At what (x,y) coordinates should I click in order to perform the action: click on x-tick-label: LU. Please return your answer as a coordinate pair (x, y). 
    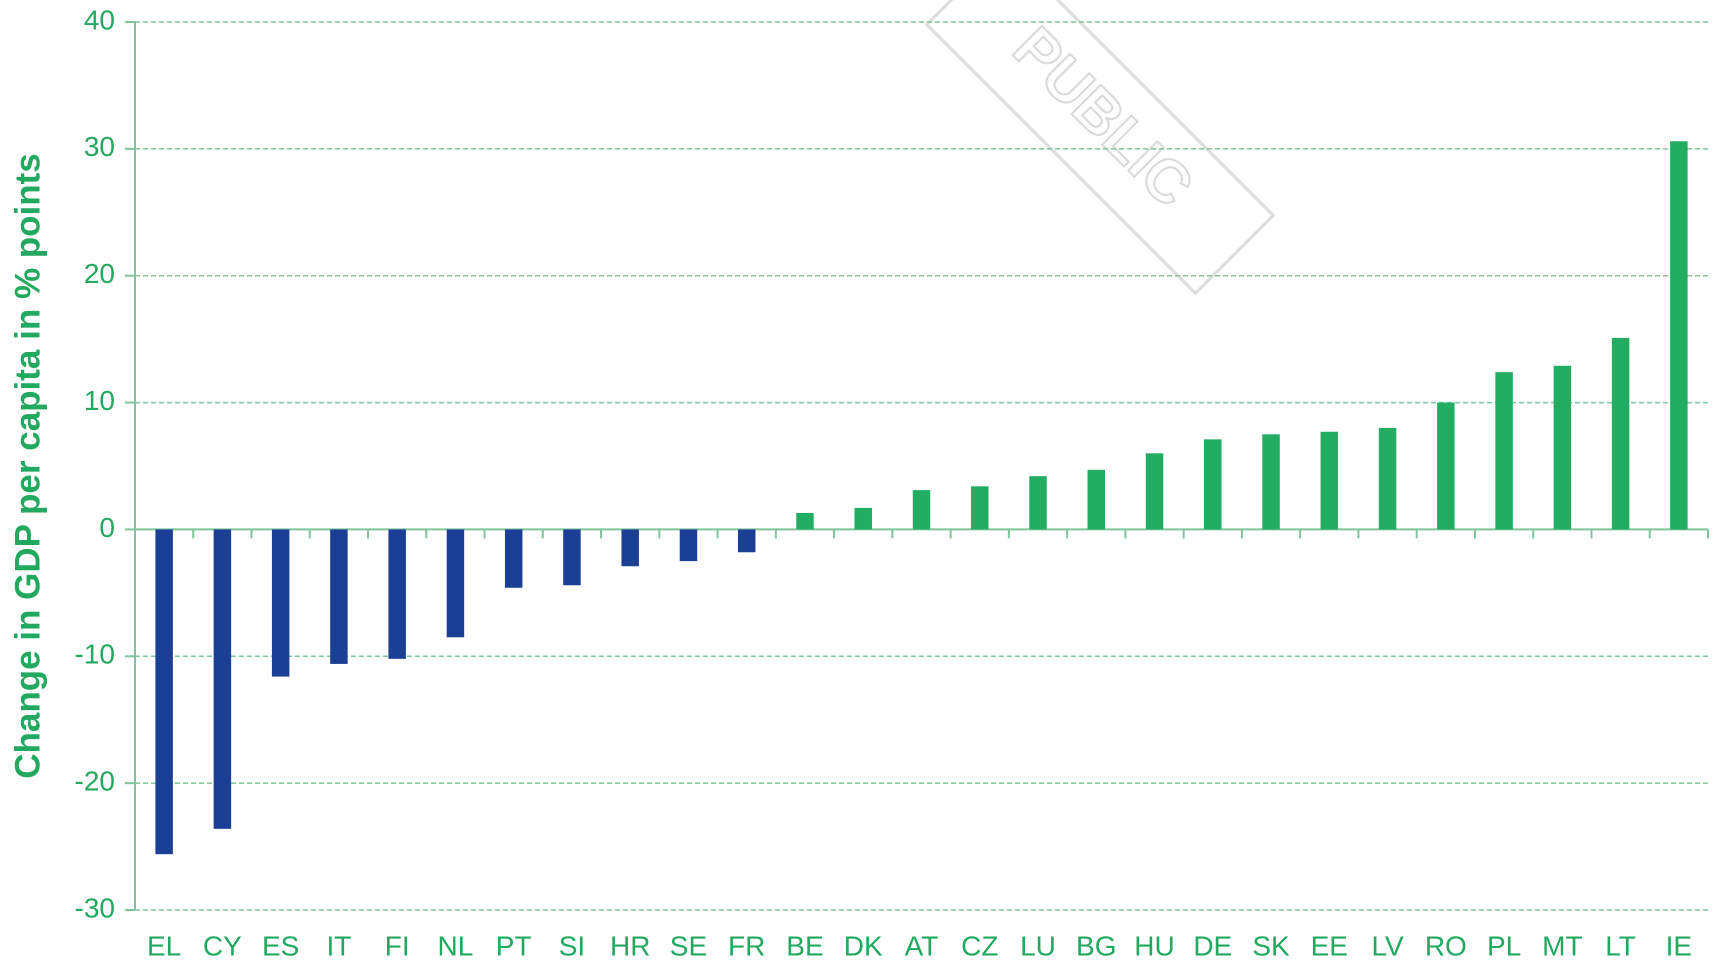
    Looking at the image, I should click on (1038, 945).